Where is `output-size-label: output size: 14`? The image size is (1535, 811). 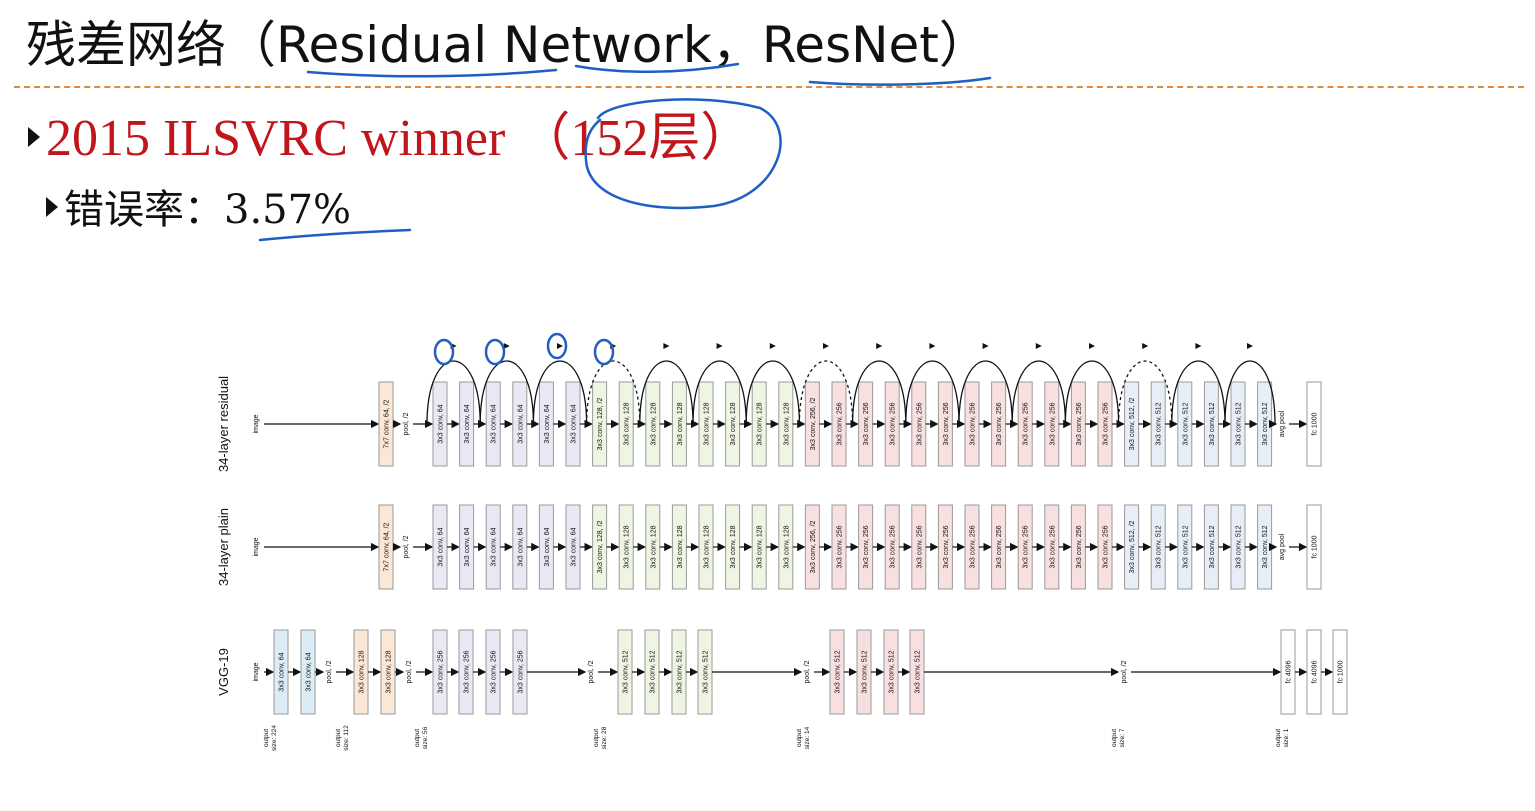
output-size-label: output size: 14 is located at coordinates (803, 737).